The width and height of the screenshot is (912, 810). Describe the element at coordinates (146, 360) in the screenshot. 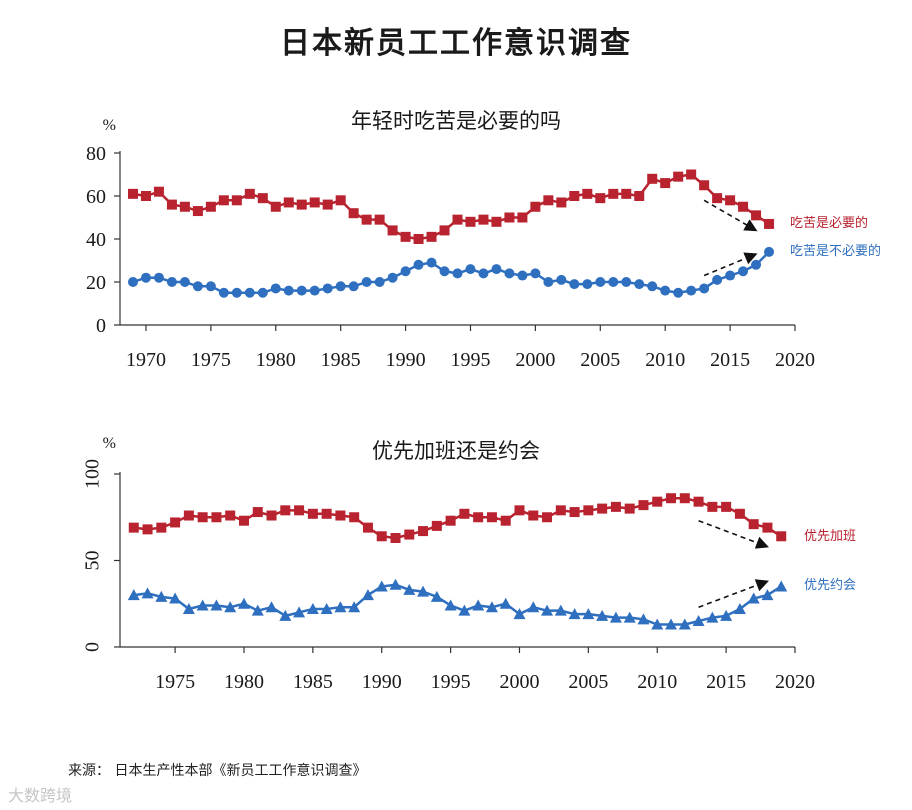

I see `x-tick-label: 1970` at that location.